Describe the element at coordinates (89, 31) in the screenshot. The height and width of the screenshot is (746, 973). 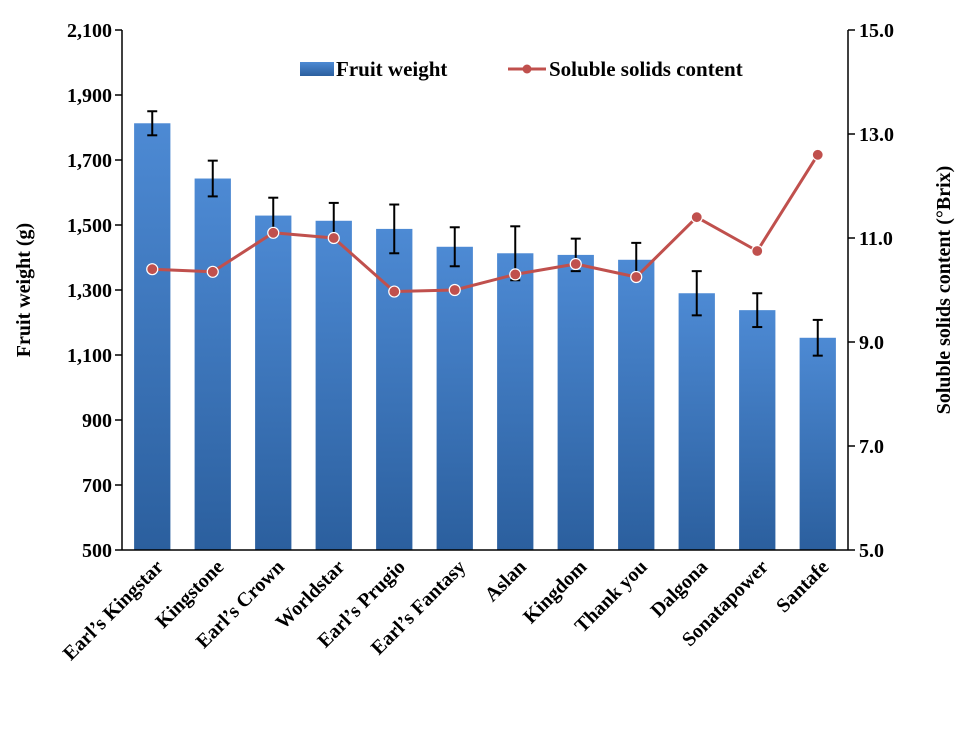
I see `y-tick-label: 2,100` at that location.